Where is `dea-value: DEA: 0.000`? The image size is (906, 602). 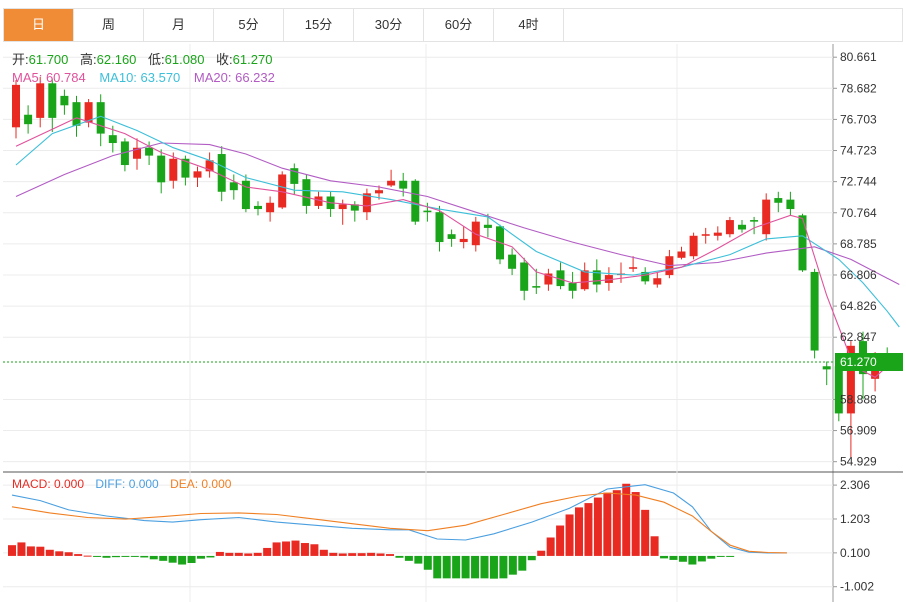 dea-value: DEA: 0.000 is located at coordinates (201, 484).